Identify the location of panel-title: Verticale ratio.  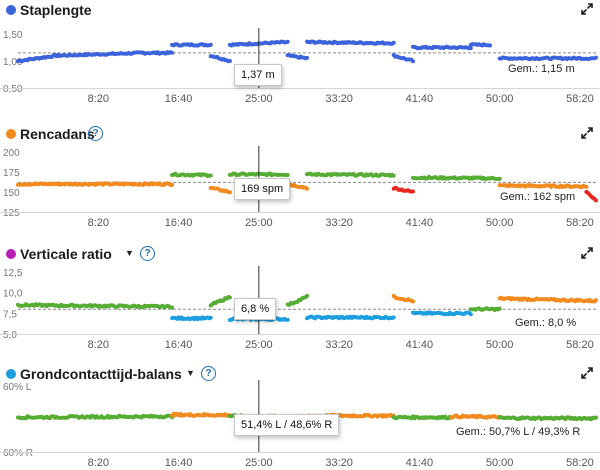
(66, 254).